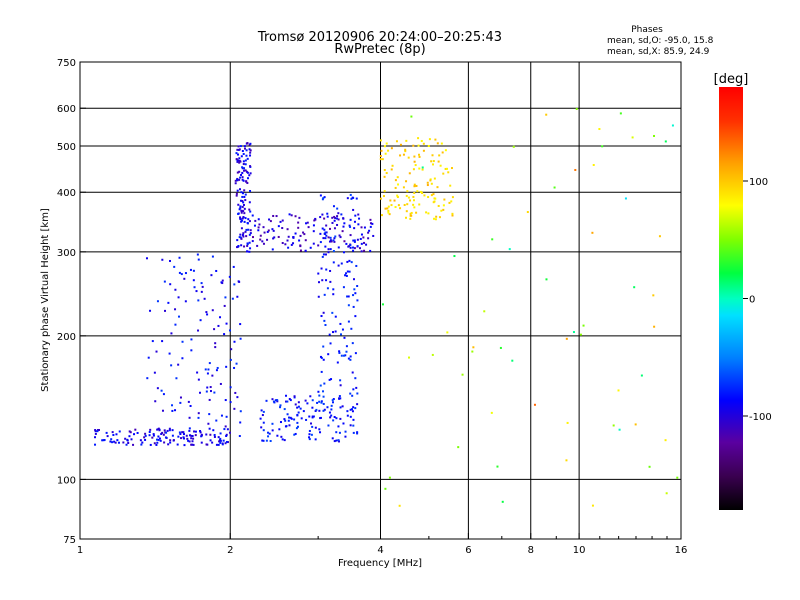 This screenshot has height=600, width=800. I want to click on colorbar-tick-label: 100, so click(758, 182).